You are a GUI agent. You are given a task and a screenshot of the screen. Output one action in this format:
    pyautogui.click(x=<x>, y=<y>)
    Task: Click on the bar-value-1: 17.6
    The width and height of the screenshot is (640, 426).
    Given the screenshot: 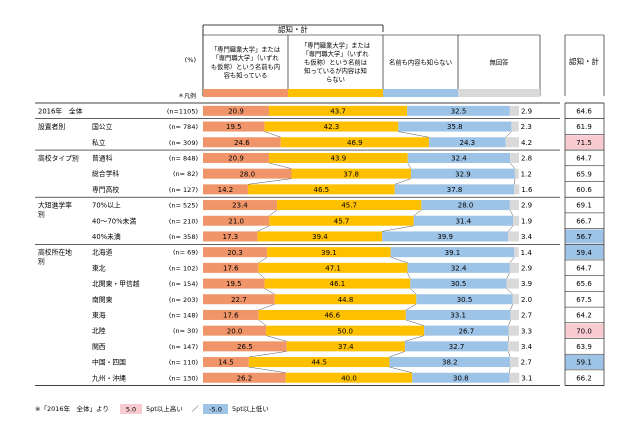 What is the action you would take?
    pyautogui.click(x=231, y=316)
    